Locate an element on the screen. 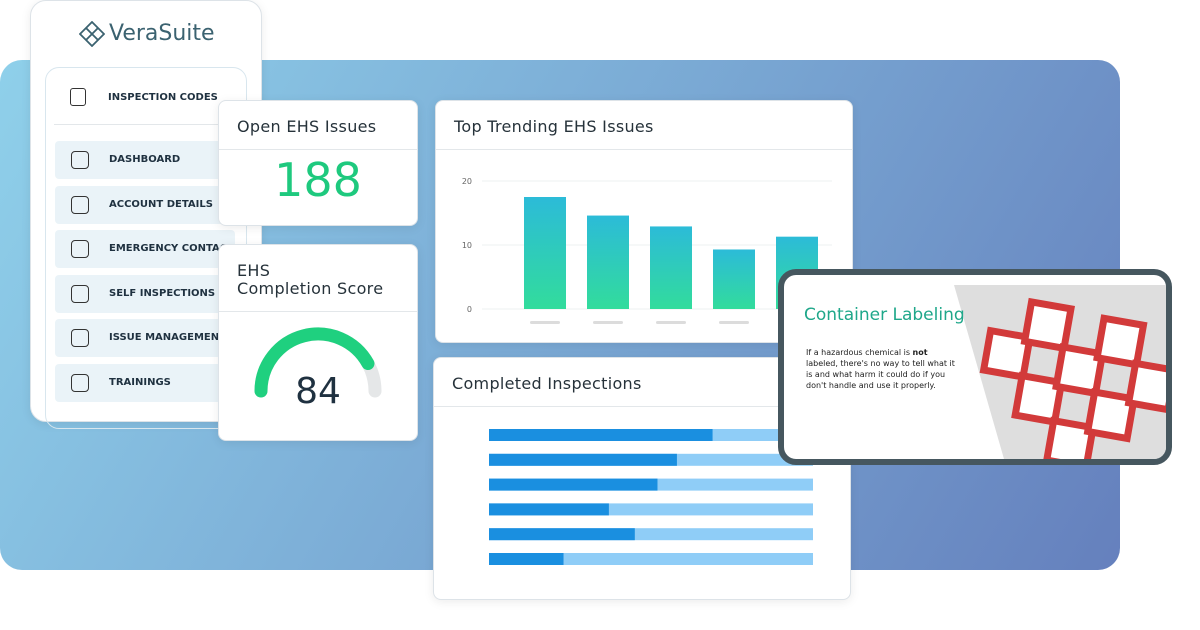 The width and height of the screenshot is (1200, 630). progress-chart is located at coordinates (651, 497).